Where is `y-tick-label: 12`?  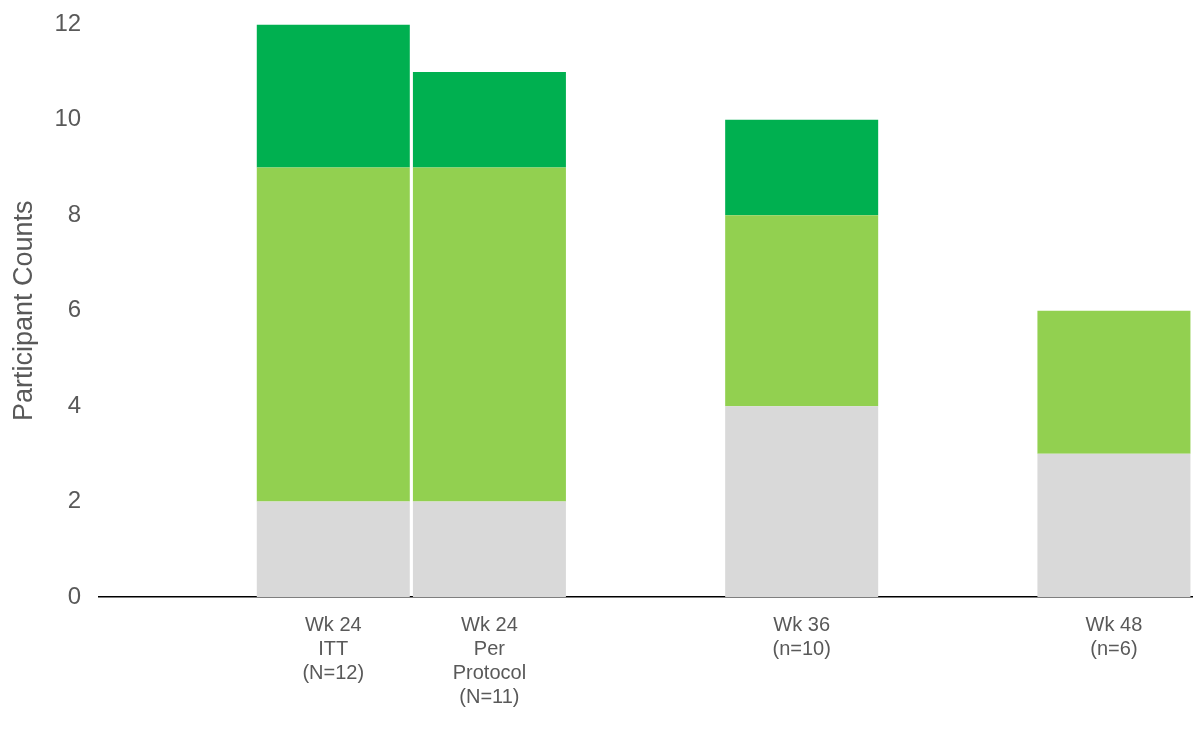 y-tick-label: 12 is located at coordinates (68, 23).